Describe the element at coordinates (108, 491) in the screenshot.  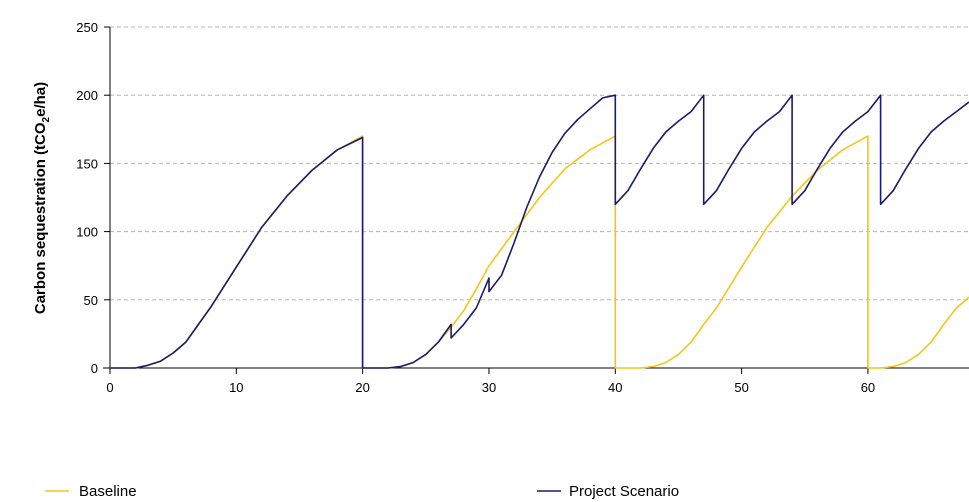
I see `legend-label-baseline: Baseline` at that location.